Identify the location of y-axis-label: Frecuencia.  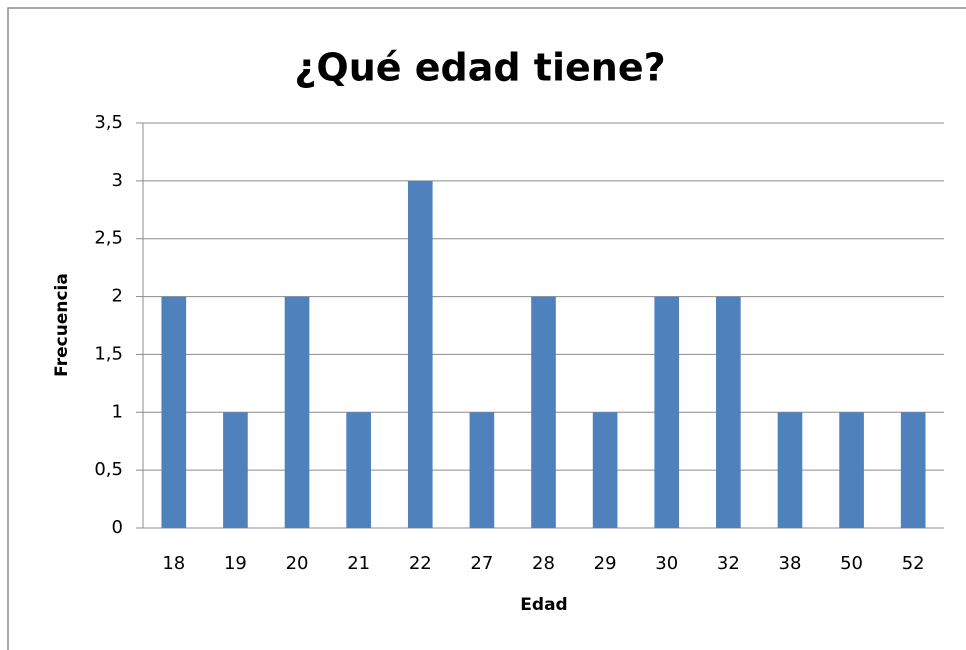
(62, 325).